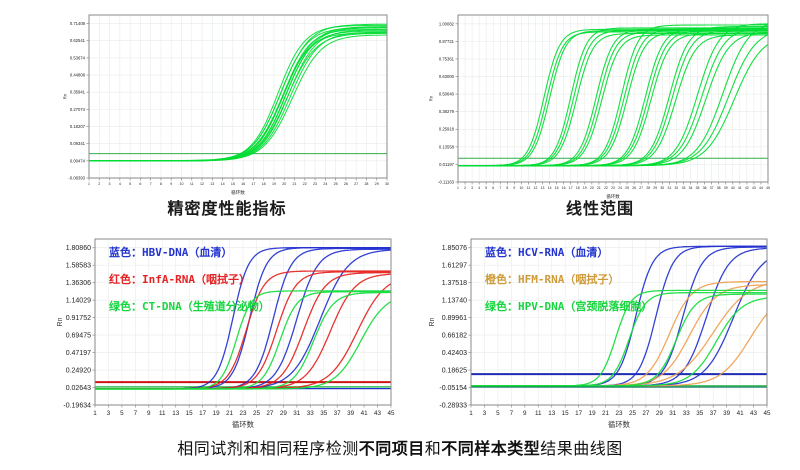  Describe the element at coordinates (677, 188) in the screenshot. I see `svg-text: 32` at that location.